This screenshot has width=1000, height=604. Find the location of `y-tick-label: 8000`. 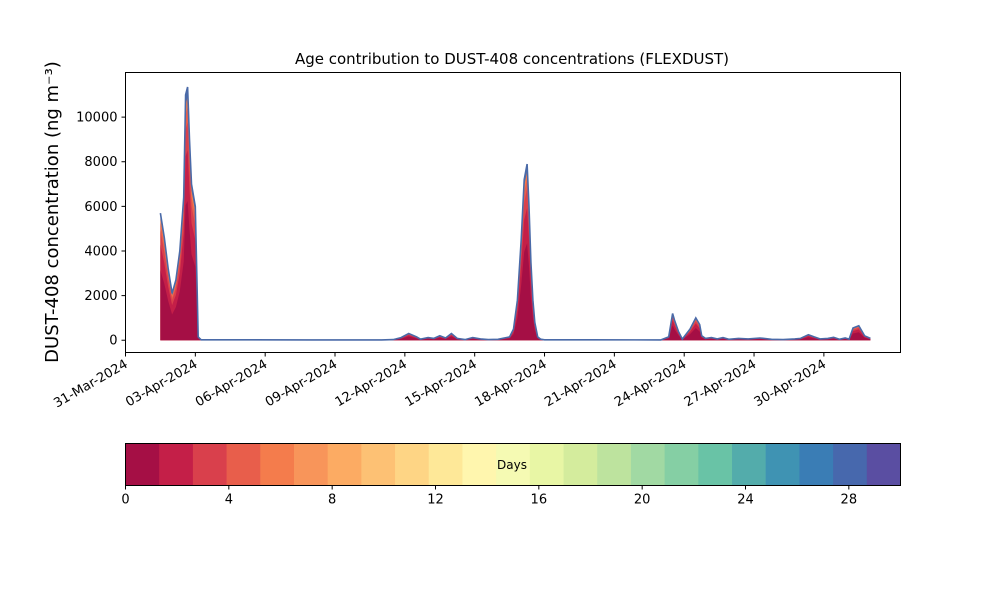

y-tick-label: 8000 is located at coordinates (100, 162).